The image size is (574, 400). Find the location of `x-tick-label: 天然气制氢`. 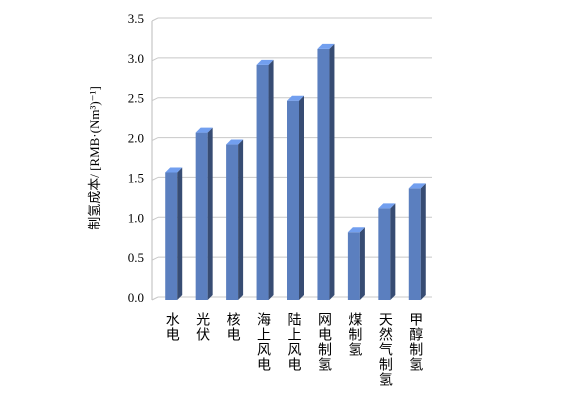

x-tick-label: 天然气制氢 is located at coordinates (385, 349).